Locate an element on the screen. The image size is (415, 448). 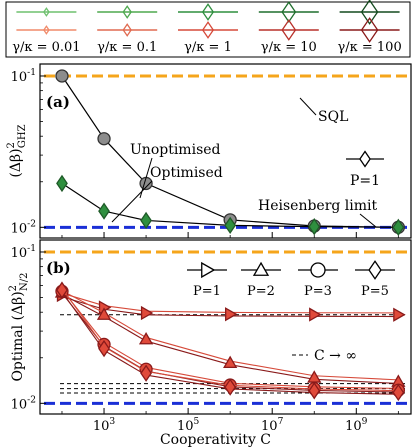
legend-entry: γ/κ = 0.1 is located at coordinates (127, 30).